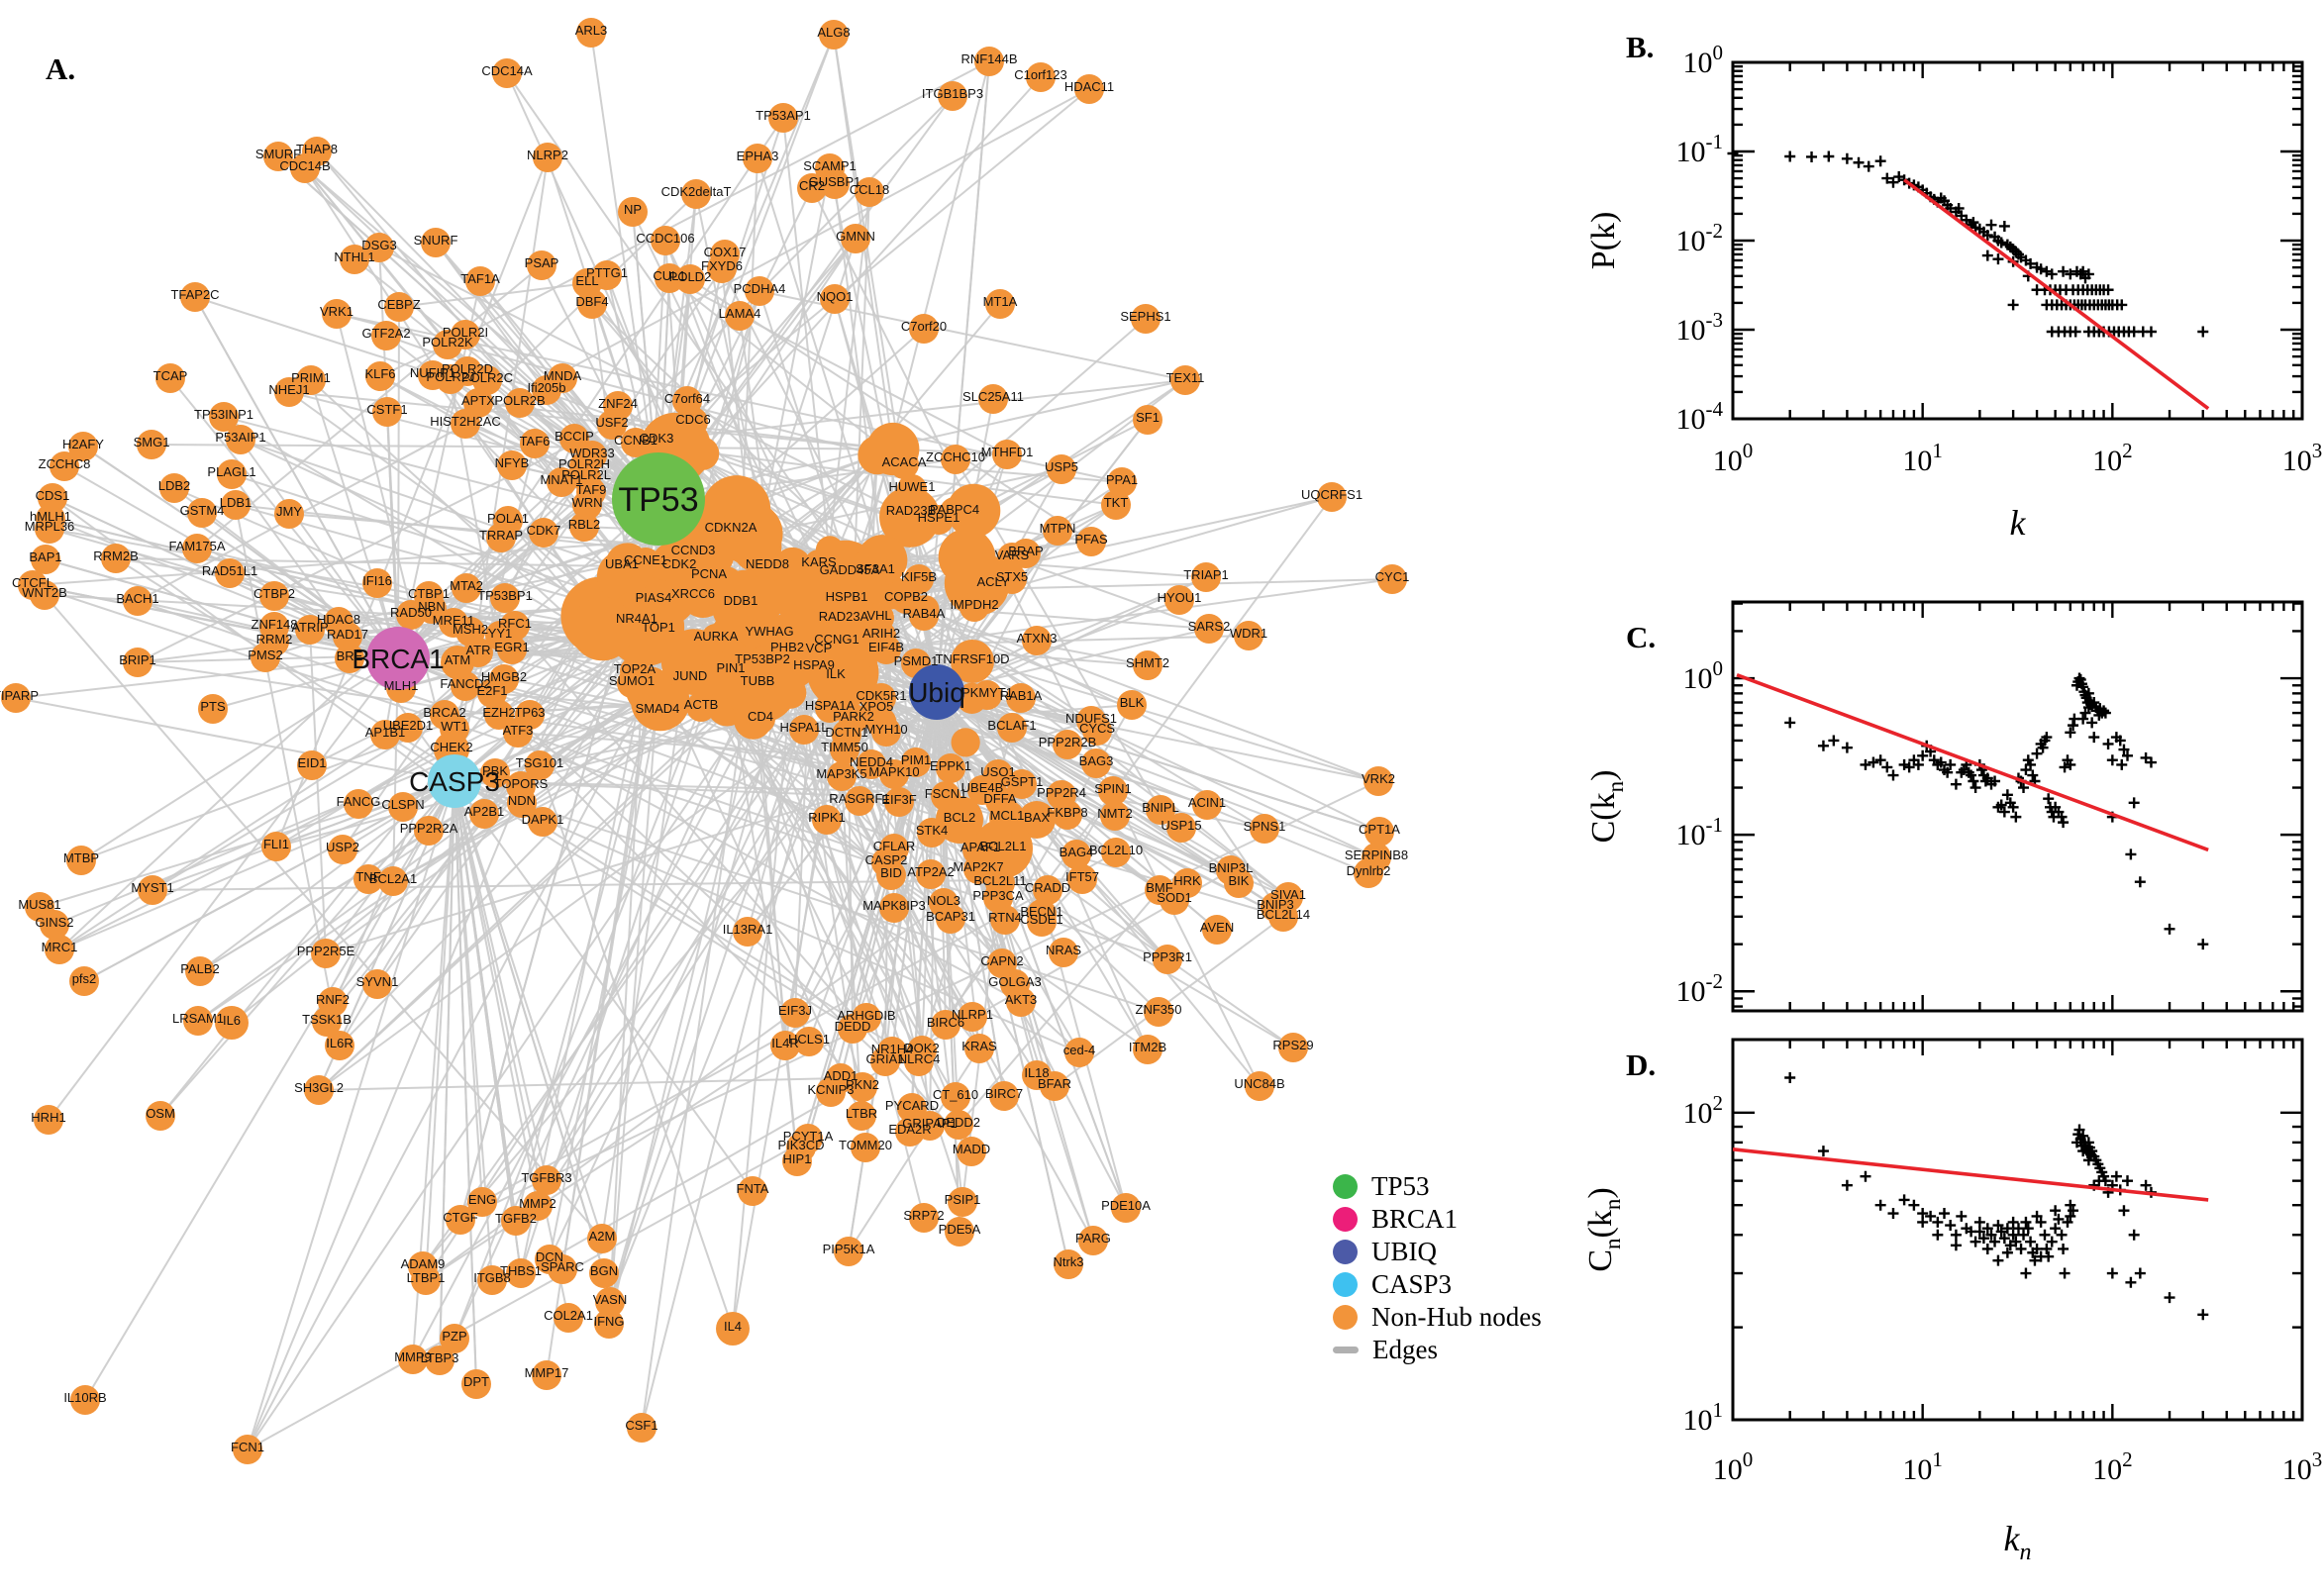 This screenshot has height=1596, width=2323. What do you see at coordinates (1181, 825) in the screenshot?
I see `node-label: USP15` at bounding box center [1181, 825].